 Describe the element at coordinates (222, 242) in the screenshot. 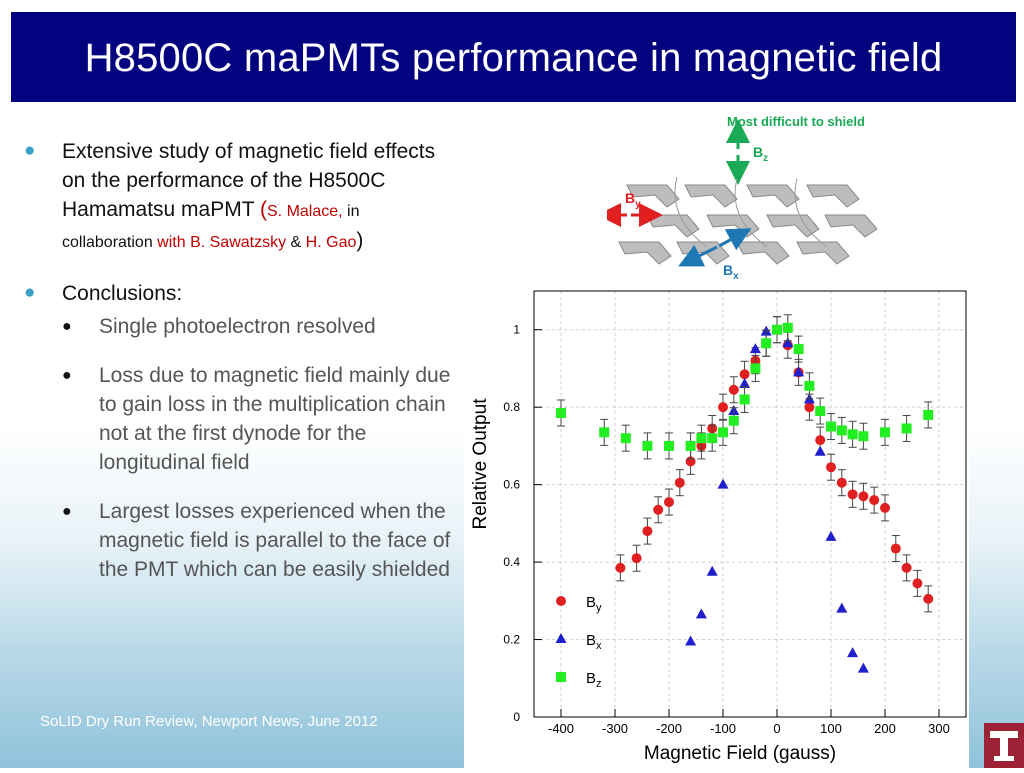

I see `author-sawatzsky: with B. Sawatzsky` at that location.